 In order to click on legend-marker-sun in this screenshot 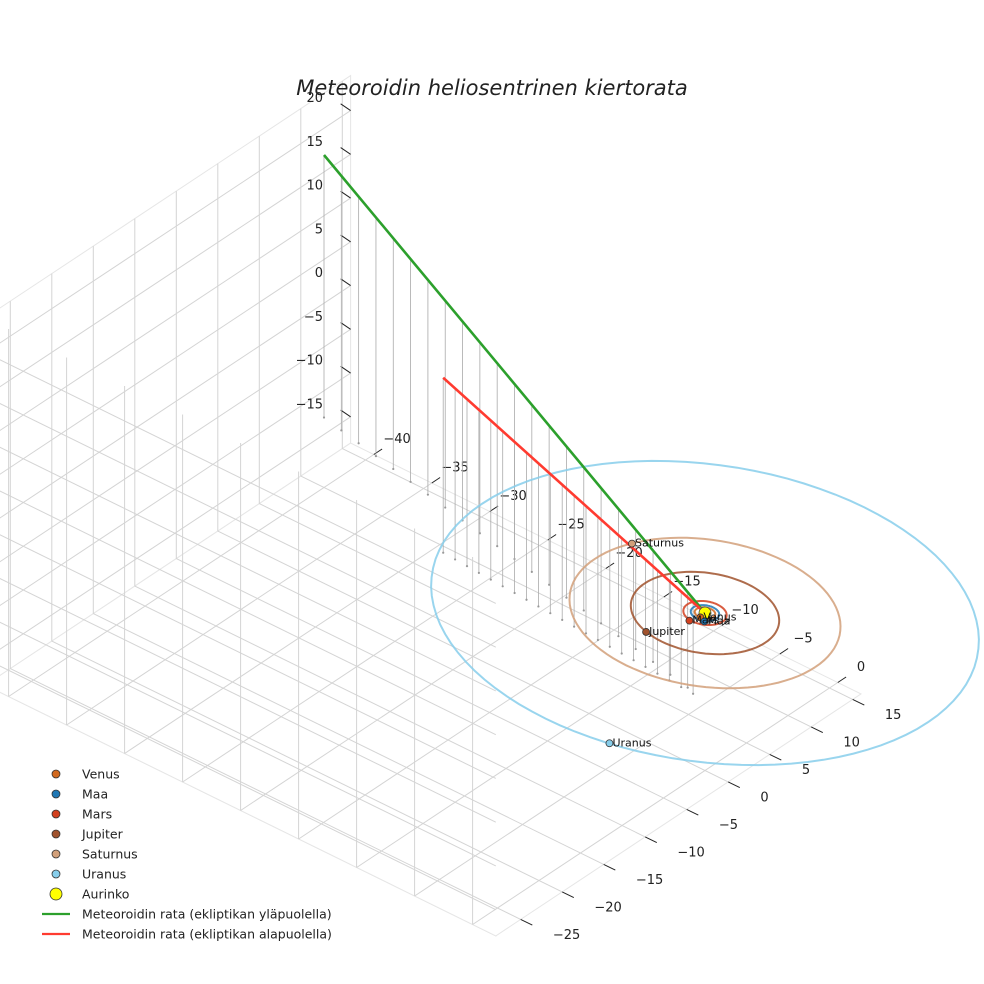, I will do `click(56, 894)`.